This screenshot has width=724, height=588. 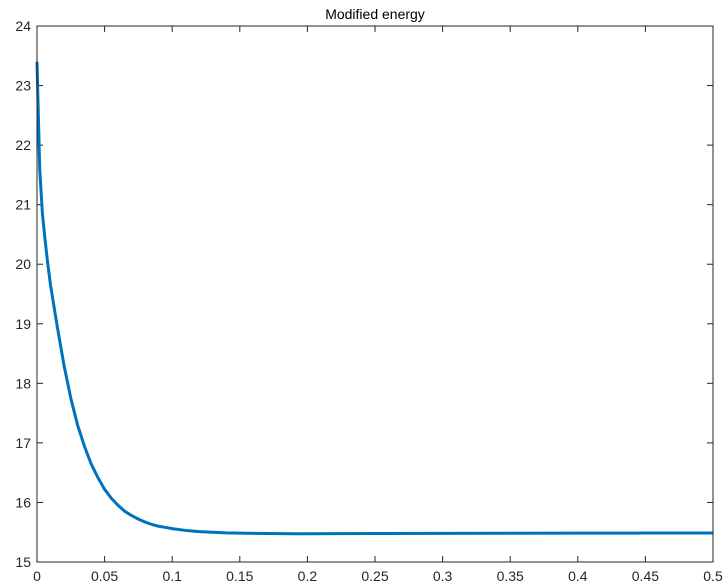 What do you see at coordinates (23, 324) in the screenshot?
I see `y-tick-label: 19` at bounding box center [23, 324].